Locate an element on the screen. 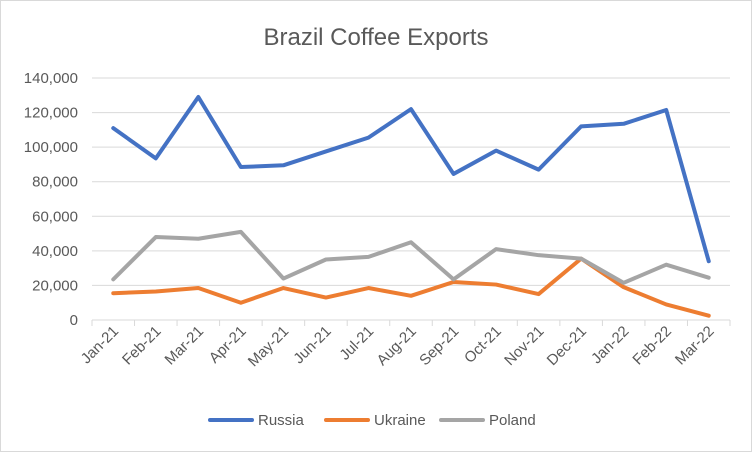 This screenshot has width=752, height=452. x-tick-label: Mar-22 is located at coordinates (695, 346).